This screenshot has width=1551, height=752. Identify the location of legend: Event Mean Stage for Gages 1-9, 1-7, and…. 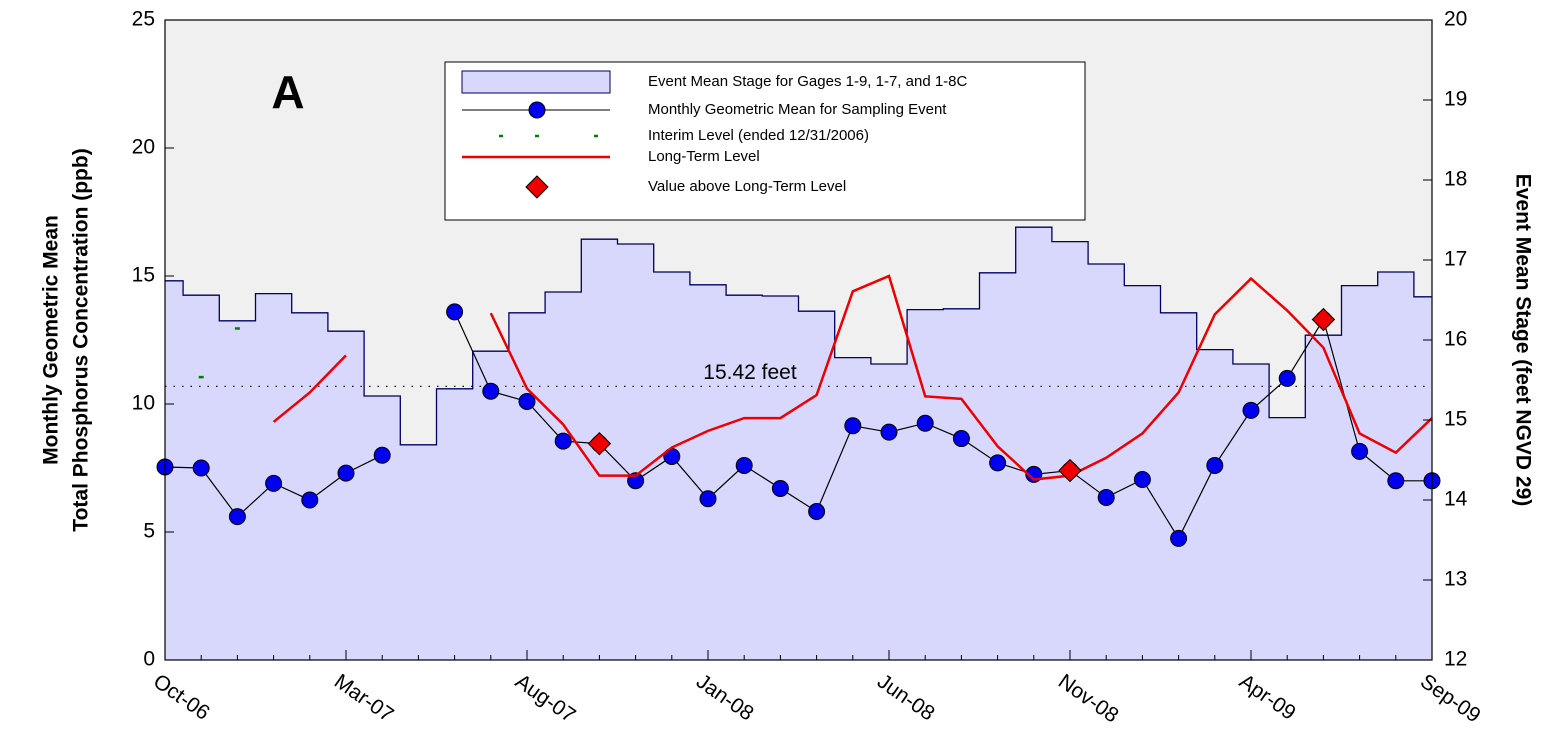
(765, 141).